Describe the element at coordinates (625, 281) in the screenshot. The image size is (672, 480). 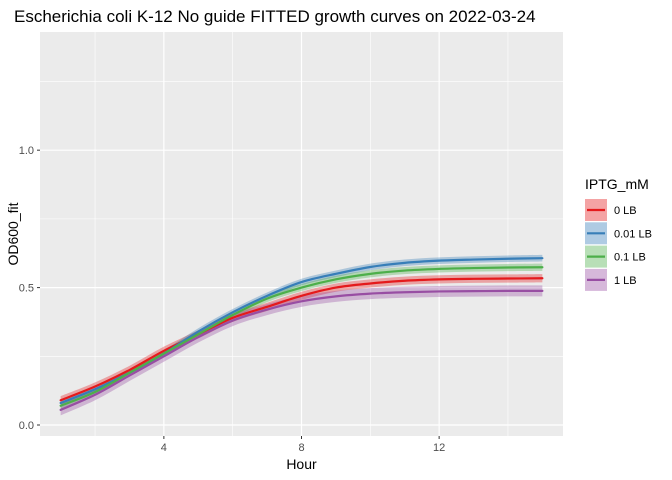
I see `legend-label: 1 LB` at that location.